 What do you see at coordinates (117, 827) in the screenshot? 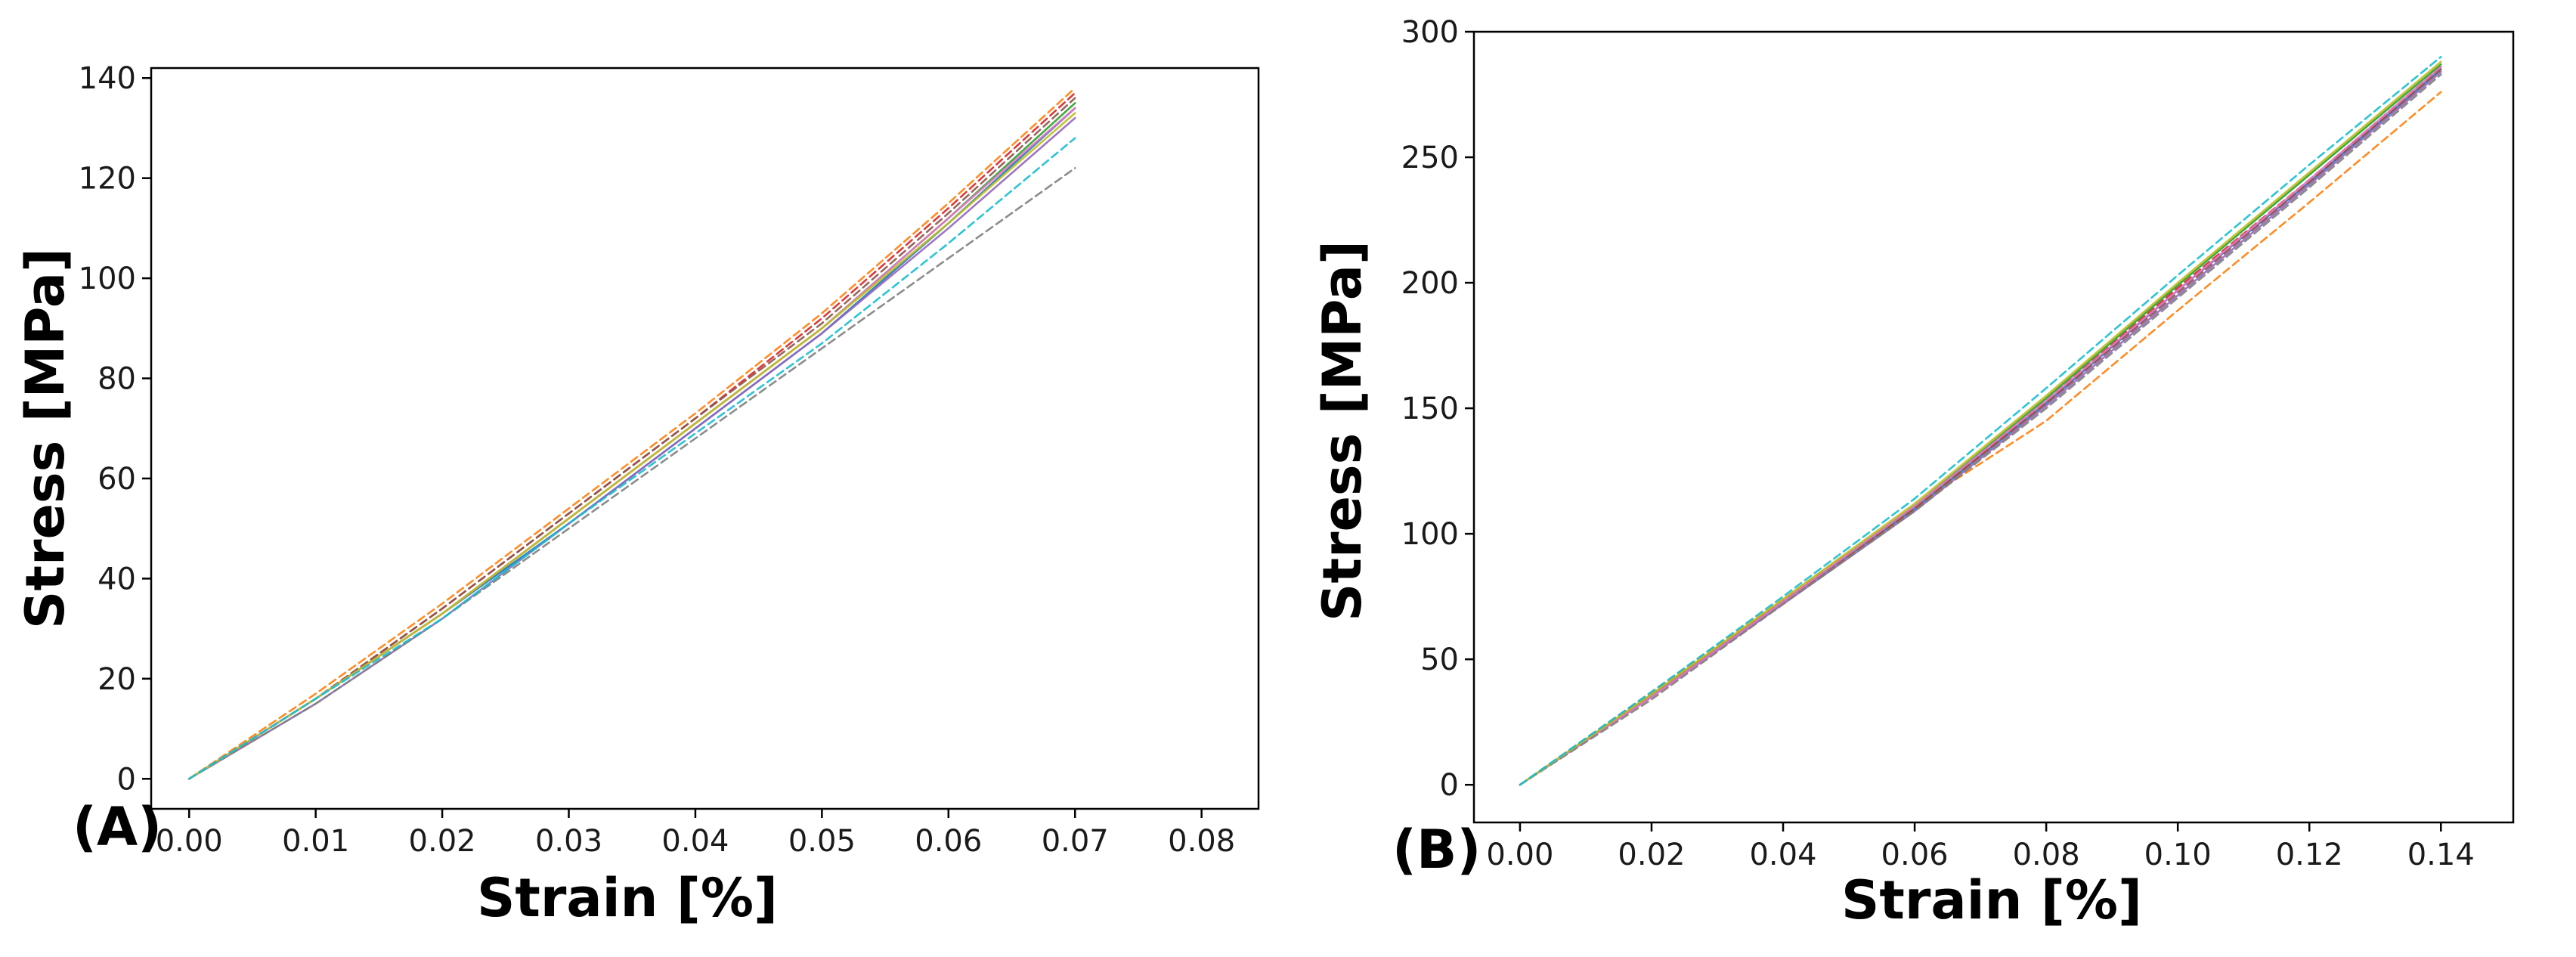
I see `panel-a-label: (A)` at bounding box center [117, 827].